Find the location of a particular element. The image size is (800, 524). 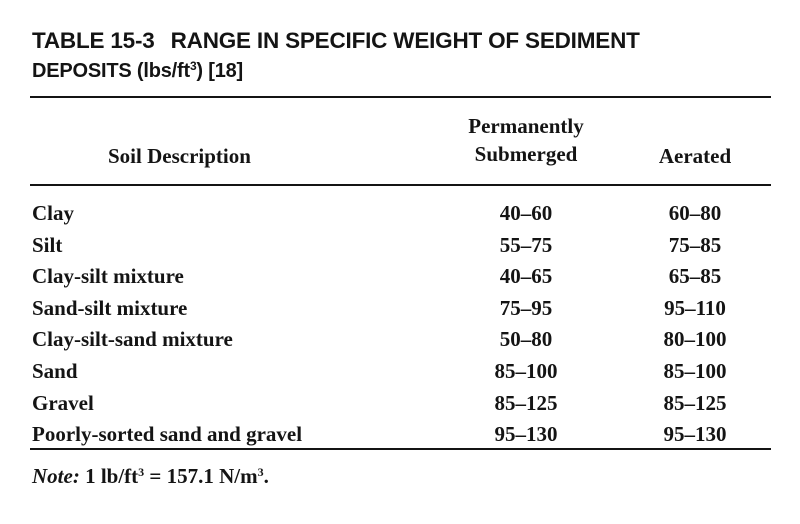

cell-submerged: 85–100 is located at coordinates (526, 370).